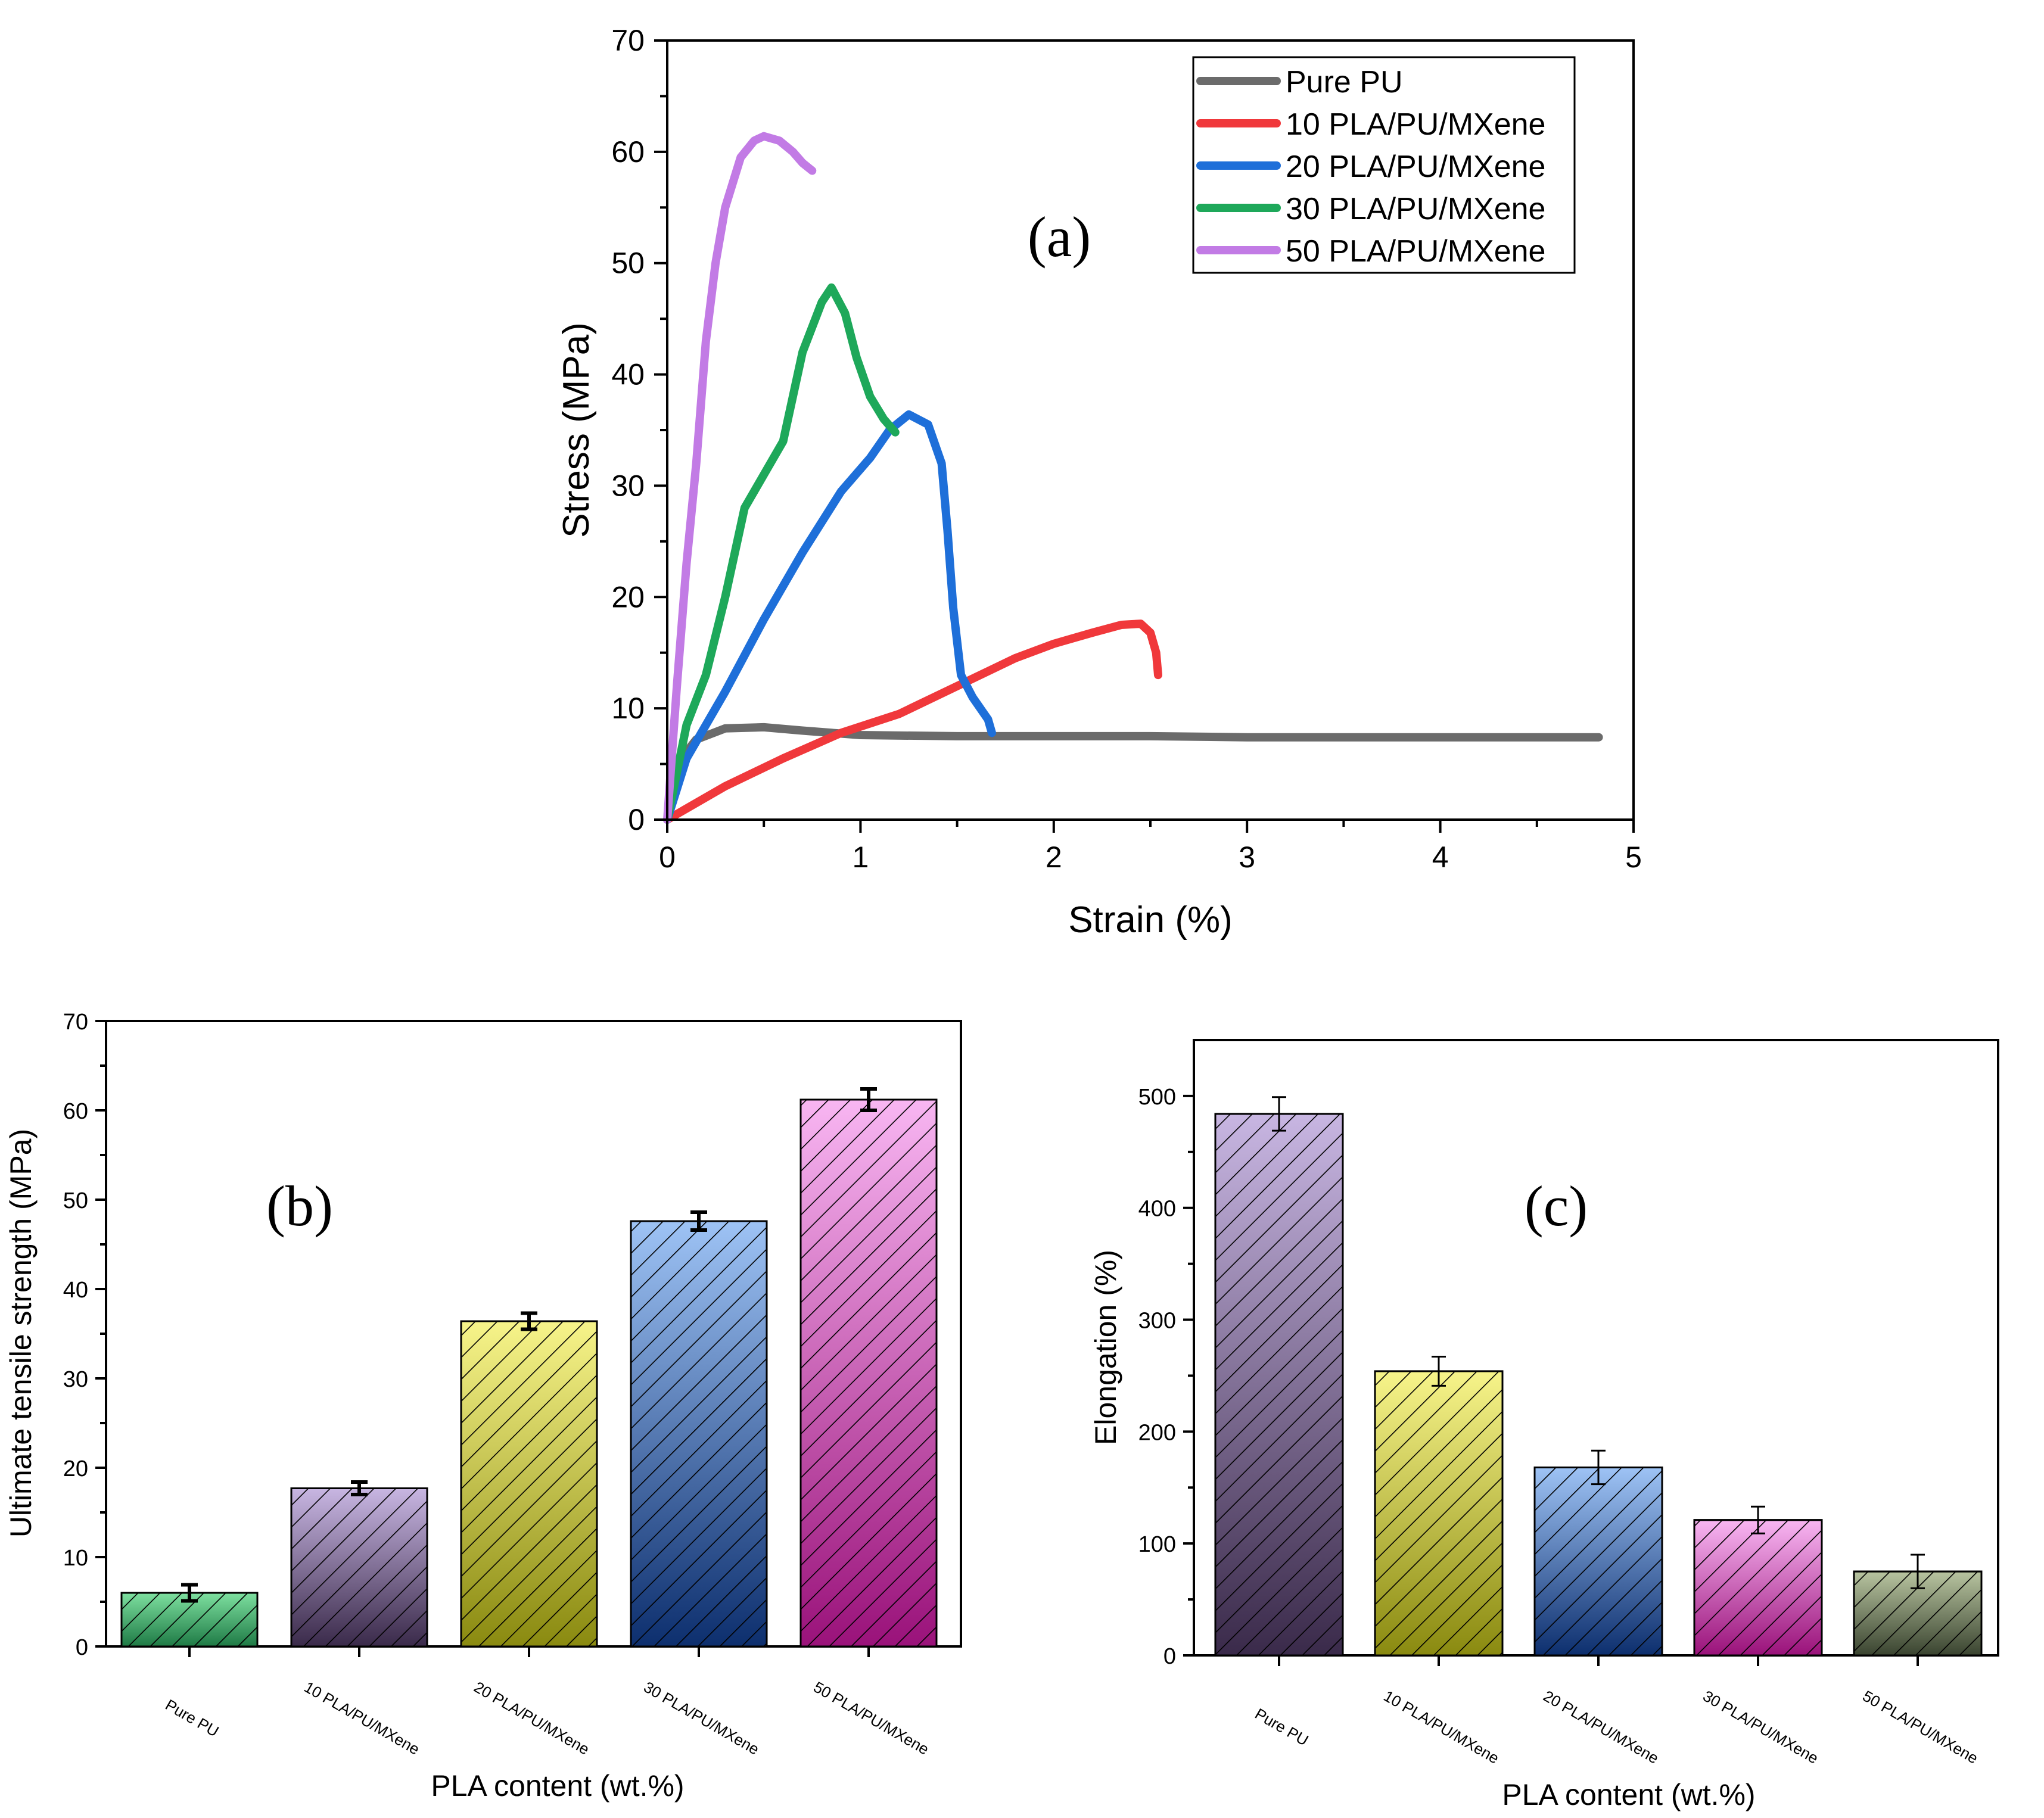 The height and width of the screenshot is (1818, 2044). Describe the element at coordinates (75, 1290) in the screenshot. I see `y-tick-label: 40` at that location.